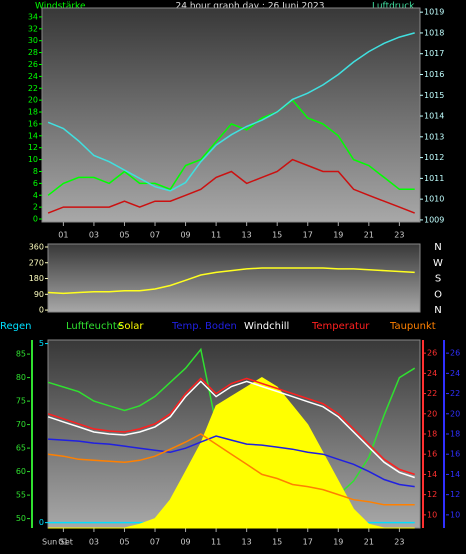 The height and width of the screenshot is (554, 466). What do you see at coordinates (266, 326) in the screenshot?
I see `legend-entry: Windchill` at bounding box center [266, 326].